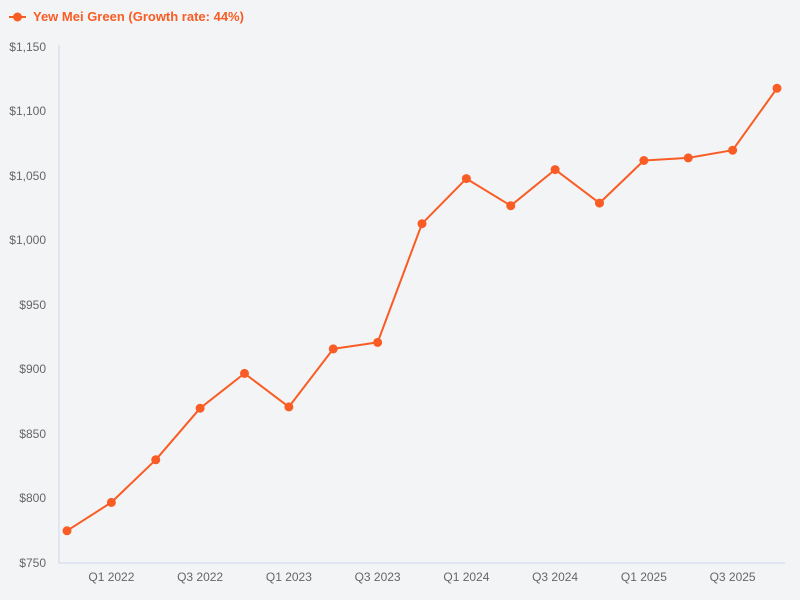 This screenshot has width=800, height=600. I want to click on data-point: Q4 2021: $775, so click(67, 531).